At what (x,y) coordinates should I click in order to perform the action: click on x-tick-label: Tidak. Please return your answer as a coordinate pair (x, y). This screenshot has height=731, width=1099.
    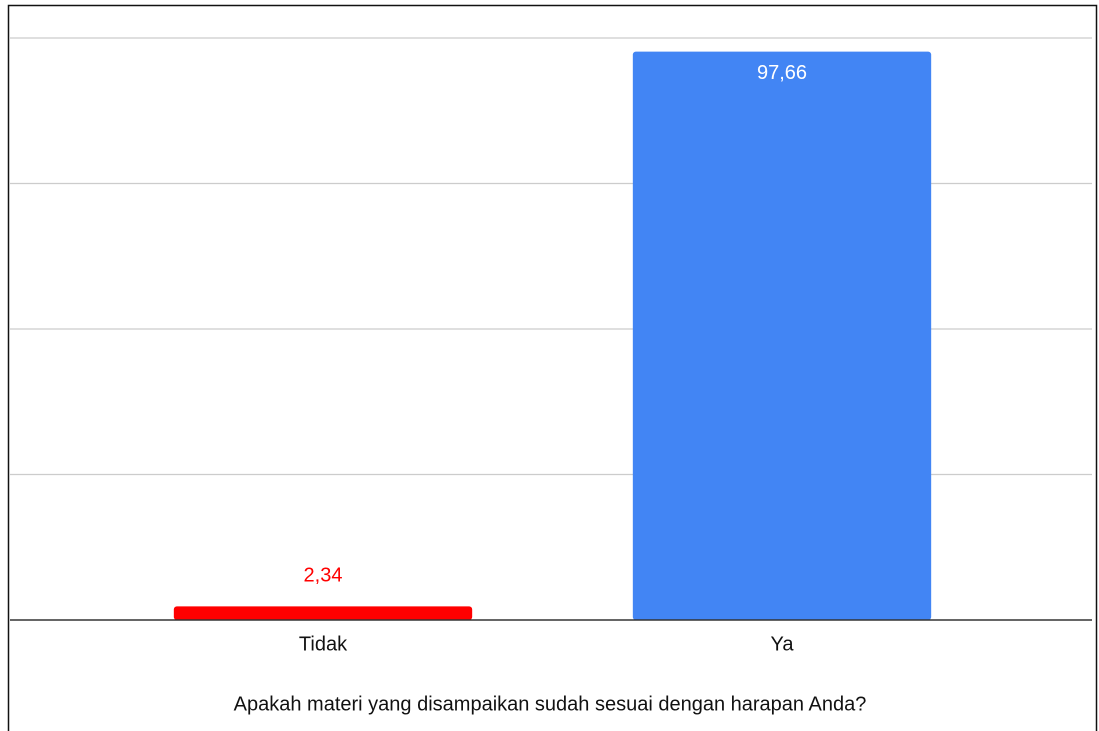
    Looking at the image, I should click on (323, 644).